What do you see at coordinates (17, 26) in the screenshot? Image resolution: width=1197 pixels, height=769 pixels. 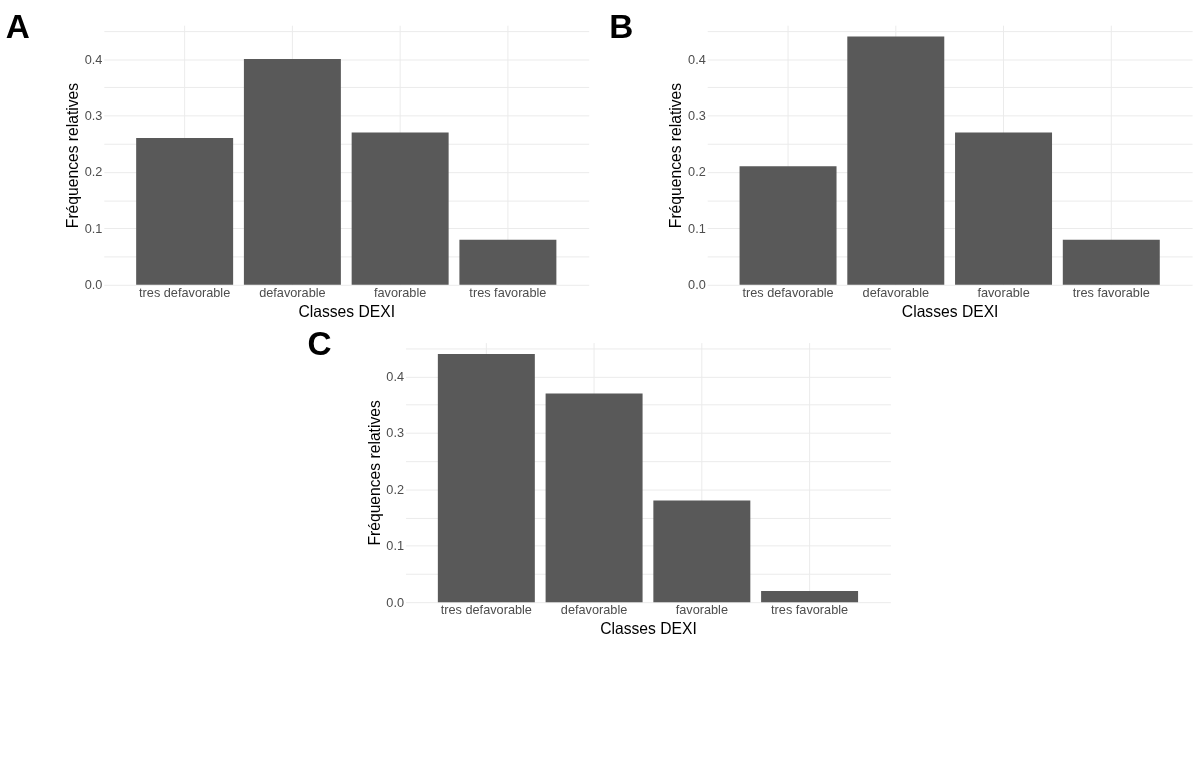 I see `chart-title: A` at bounding box center [17, 26].